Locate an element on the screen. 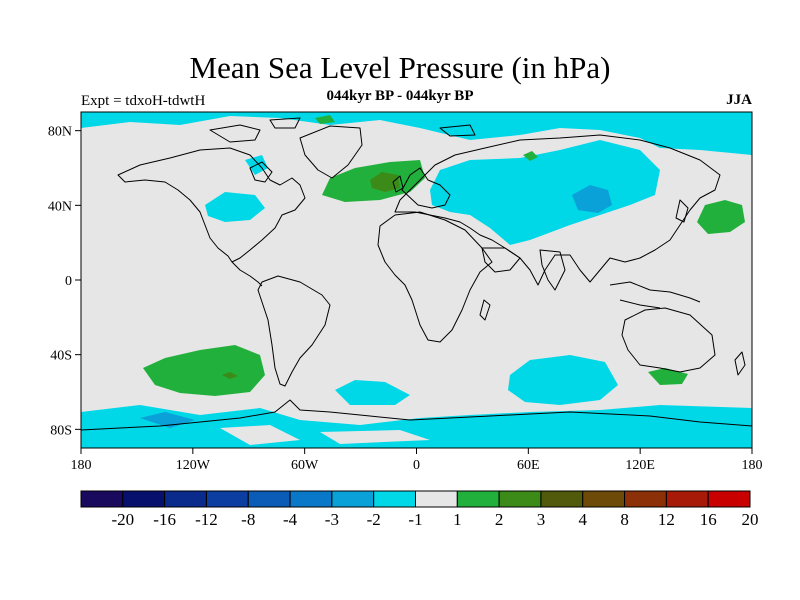 The width and height of the screenshot is (800, 600). india-coastline is located at coordinates (552, 270).